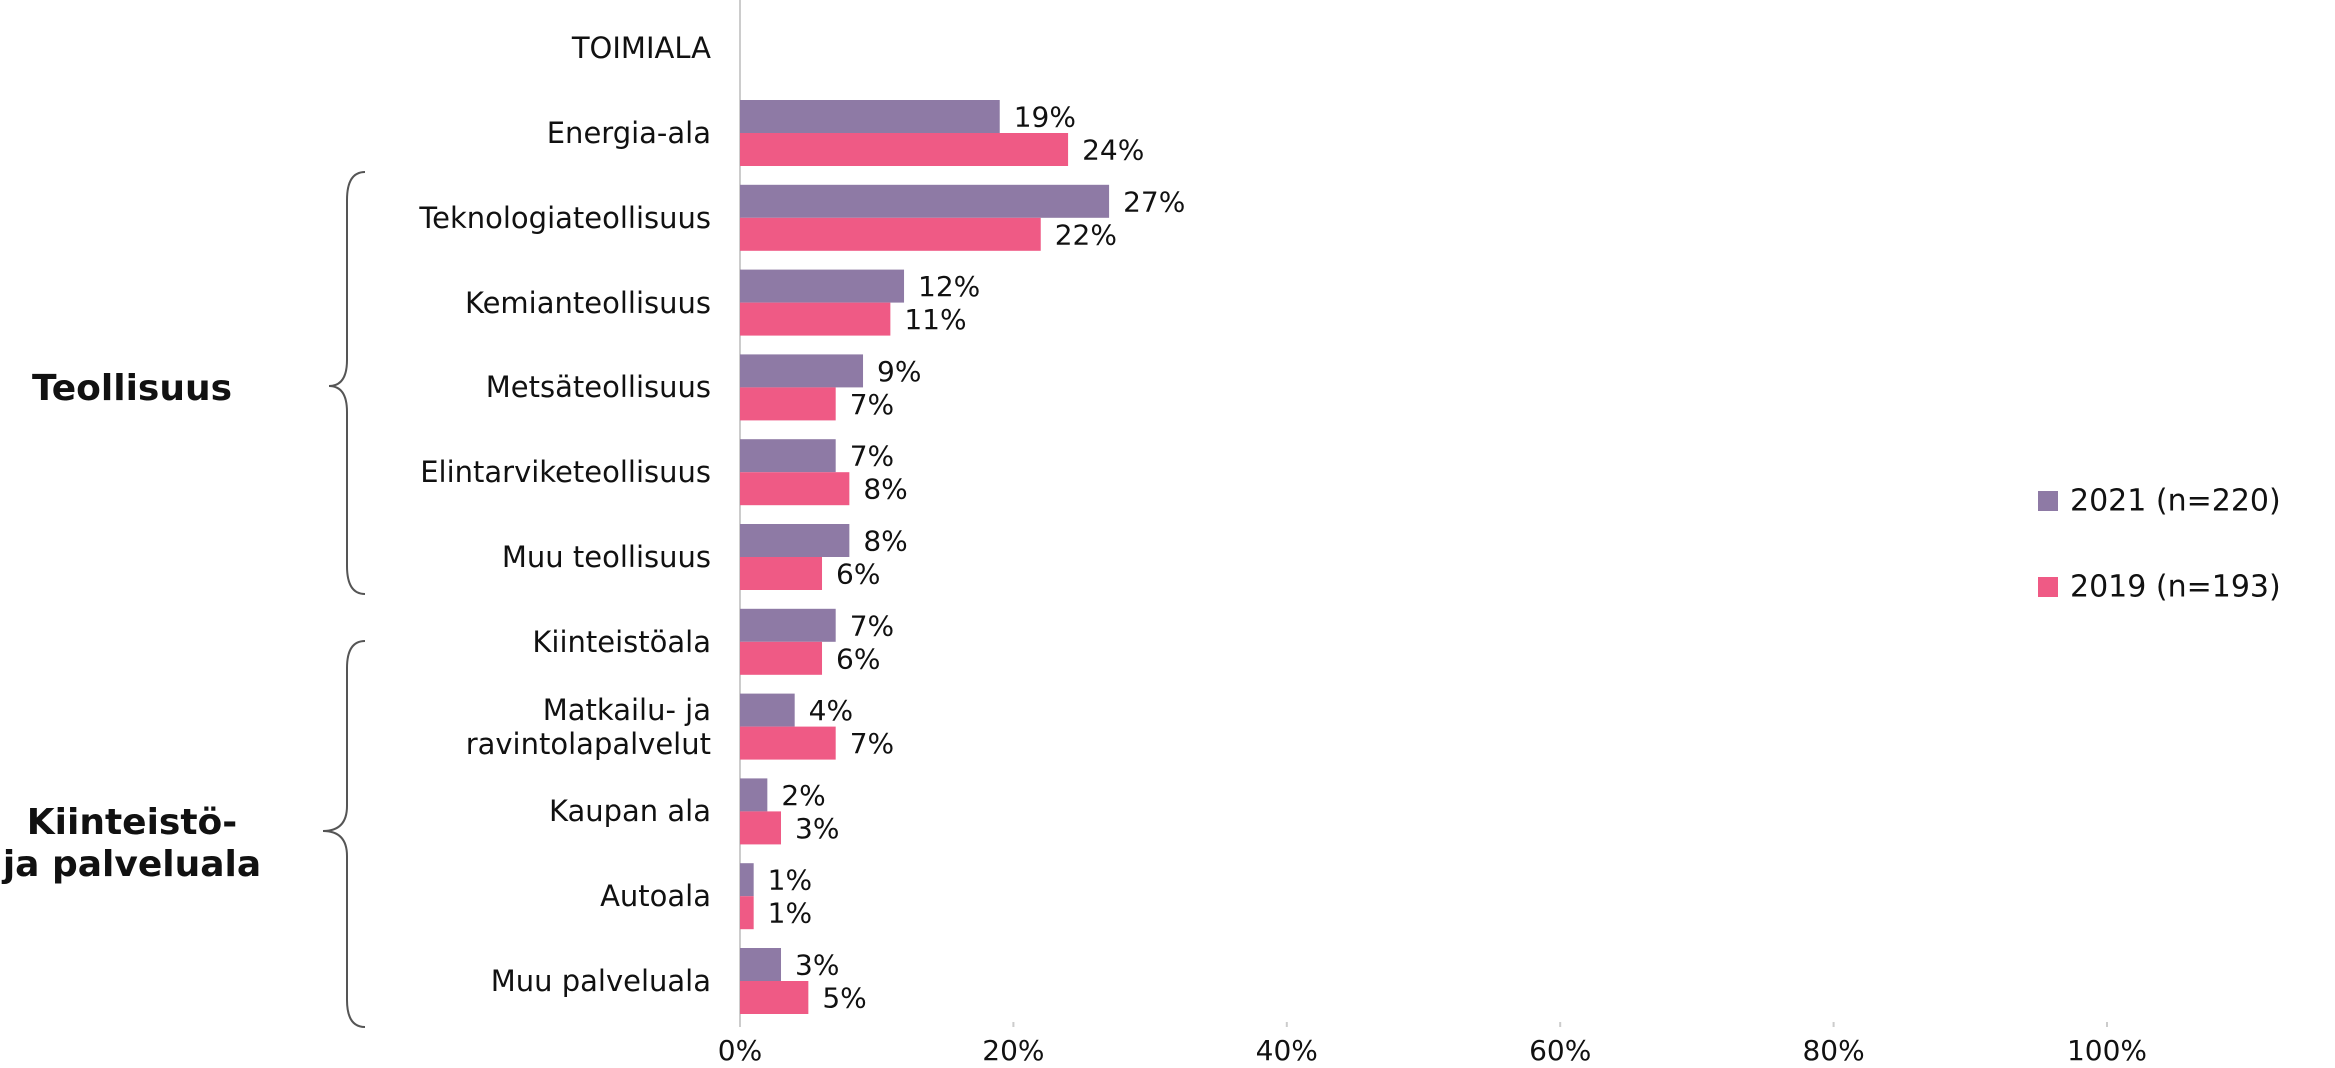  I want to click on x-tick-label: 100%, so click(2107, 1050).